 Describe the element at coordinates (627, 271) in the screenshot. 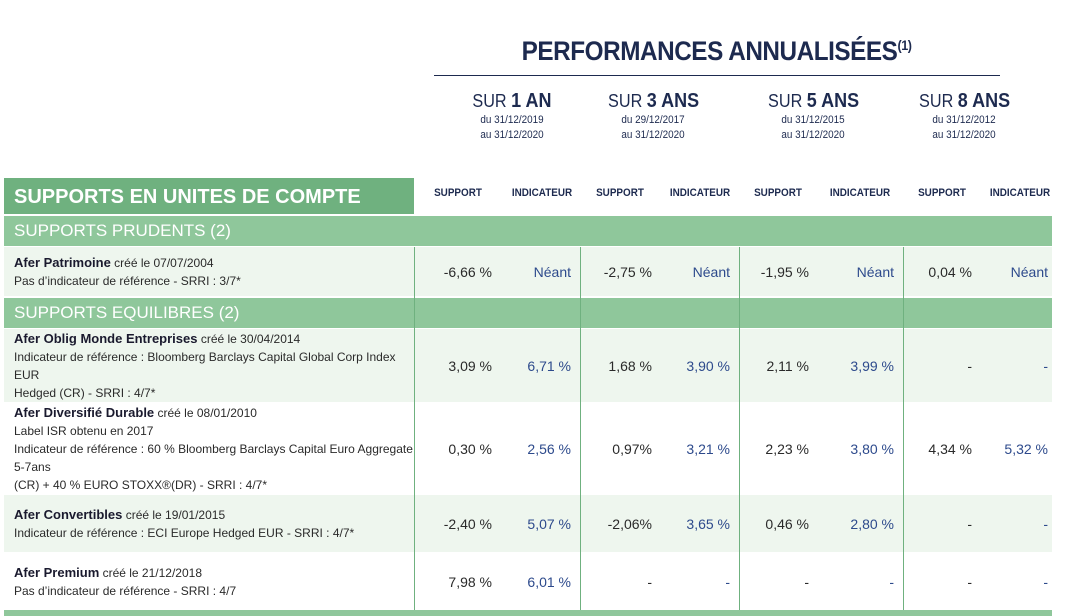

I see `value-support-3ans: -2,75 %` at that location.